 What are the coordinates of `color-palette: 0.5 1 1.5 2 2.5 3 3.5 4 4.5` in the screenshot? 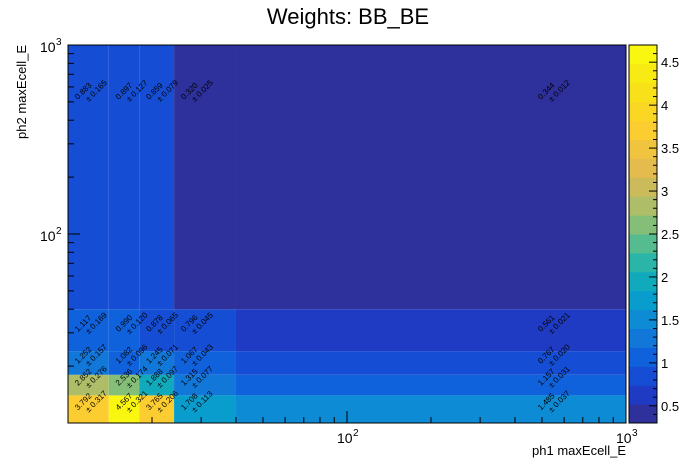 It's located at (653, 234).